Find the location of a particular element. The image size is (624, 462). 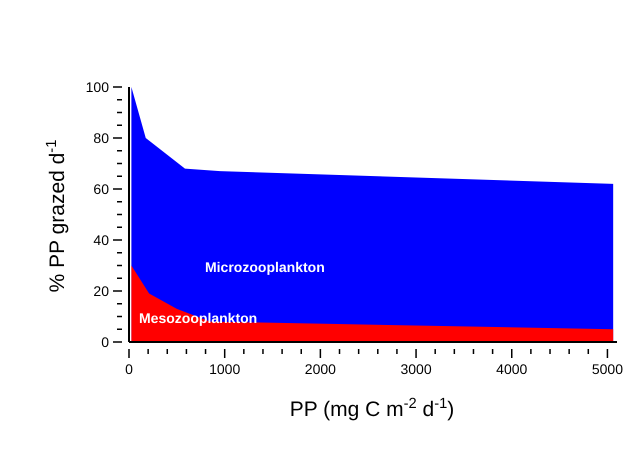

y-tick-label: 0 is located at coordinates (105, 342).